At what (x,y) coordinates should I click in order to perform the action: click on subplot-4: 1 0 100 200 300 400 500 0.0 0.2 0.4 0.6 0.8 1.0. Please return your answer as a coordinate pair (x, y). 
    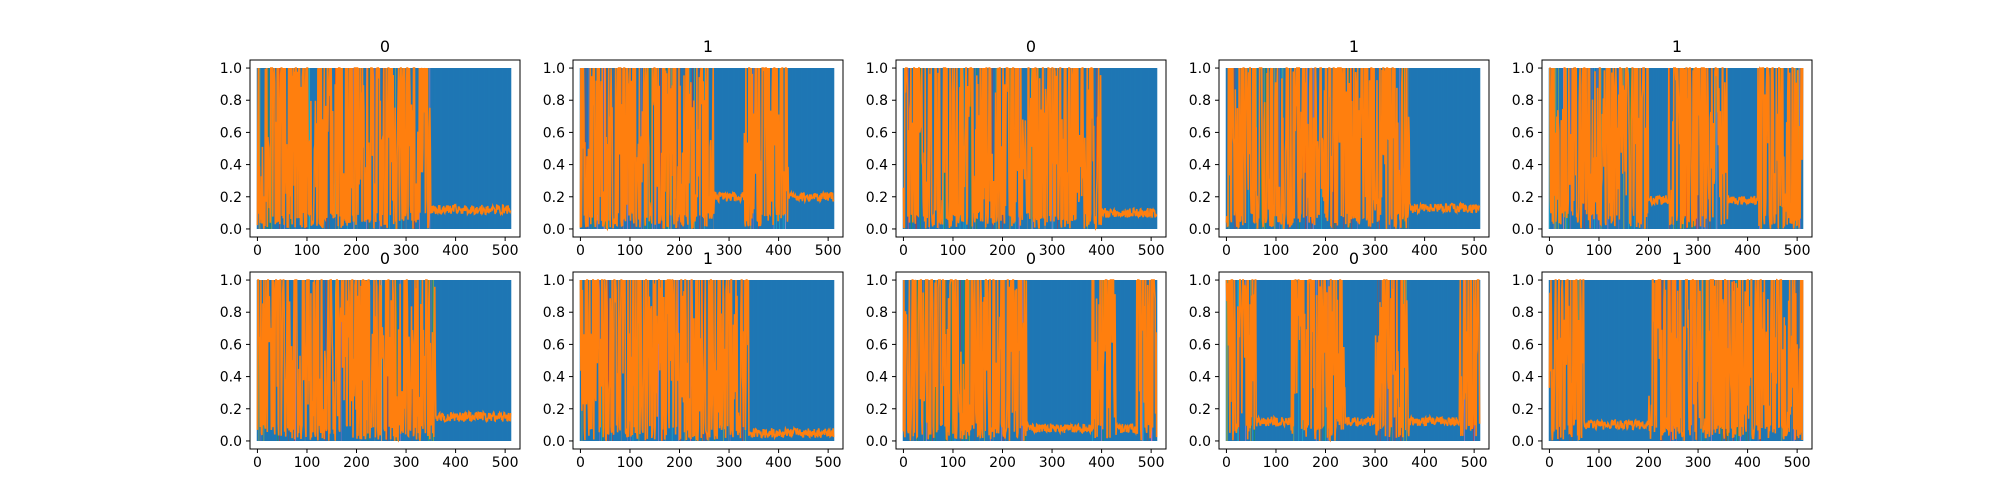
    Looking at the image, I should click on (1662, 148).